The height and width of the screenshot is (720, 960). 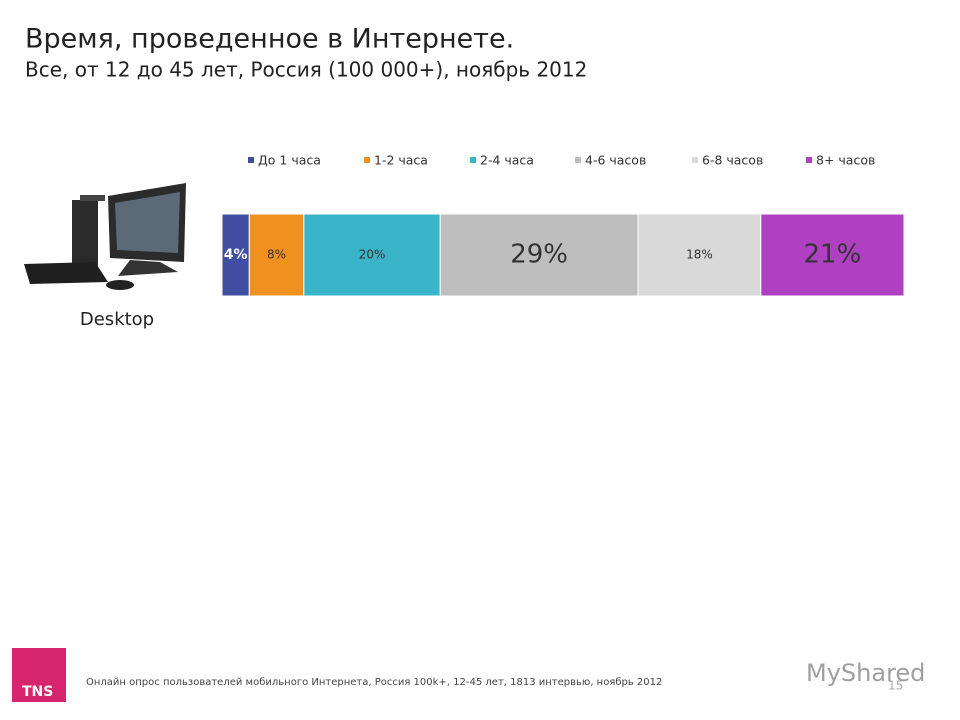 What do you see at coordinates (845, 160) in the screenshot?
I see `legend-label: 8+ часов` at bounding box center [845, 160].